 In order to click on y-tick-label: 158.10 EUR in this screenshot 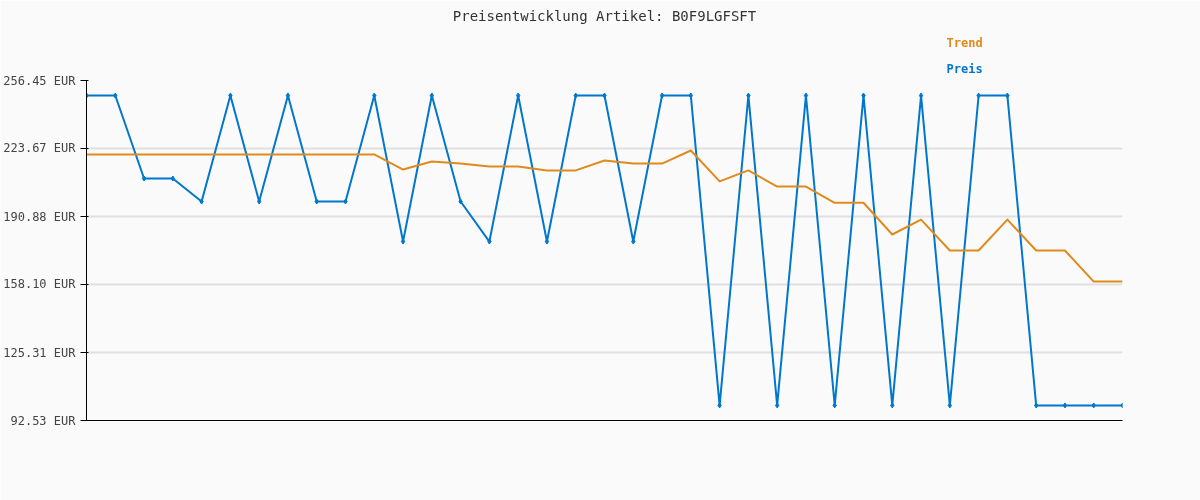, I will do `click(40, 284)`.